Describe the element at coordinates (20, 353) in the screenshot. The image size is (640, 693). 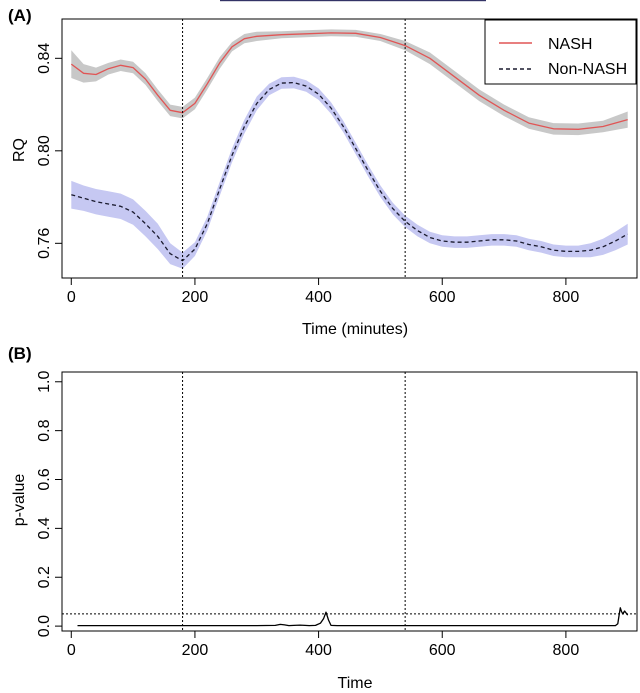
I see `panel-b-tag: (B)` at that location.